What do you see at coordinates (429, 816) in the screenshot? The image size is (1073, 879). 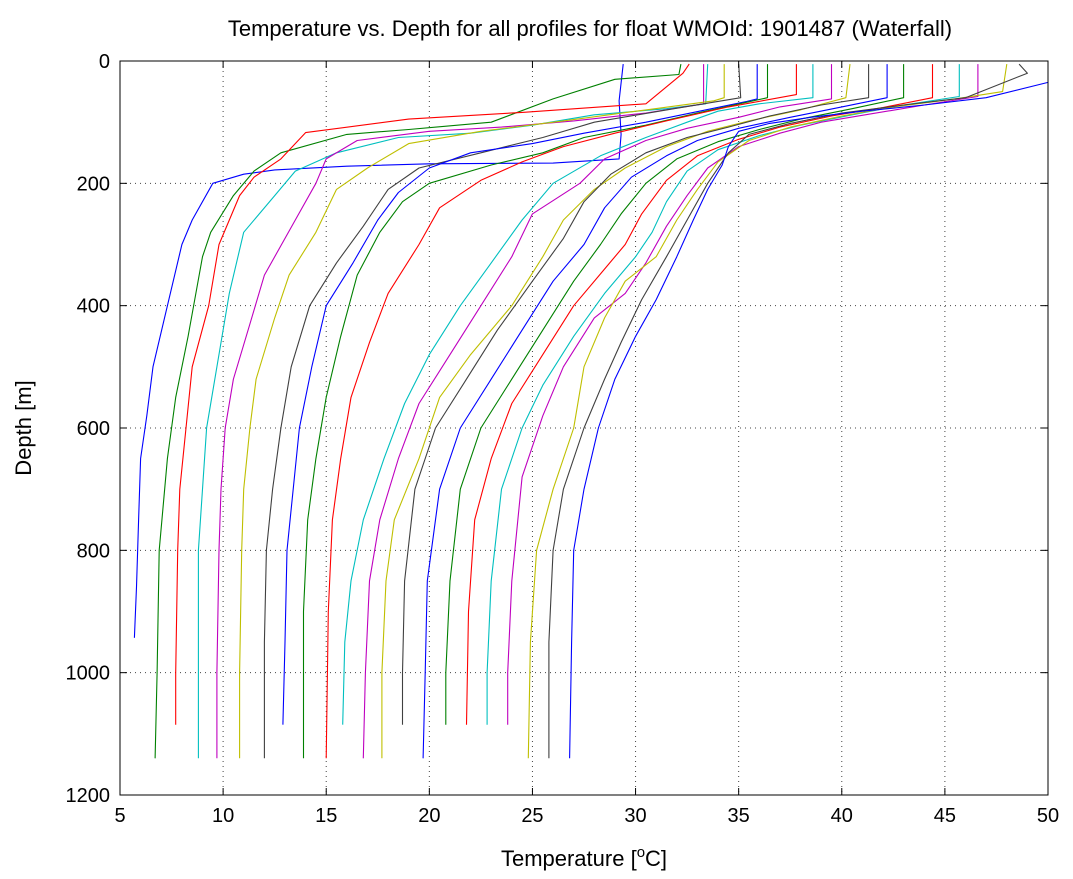 I see `x-tick-label: 20` at bounding box center [429, 816].